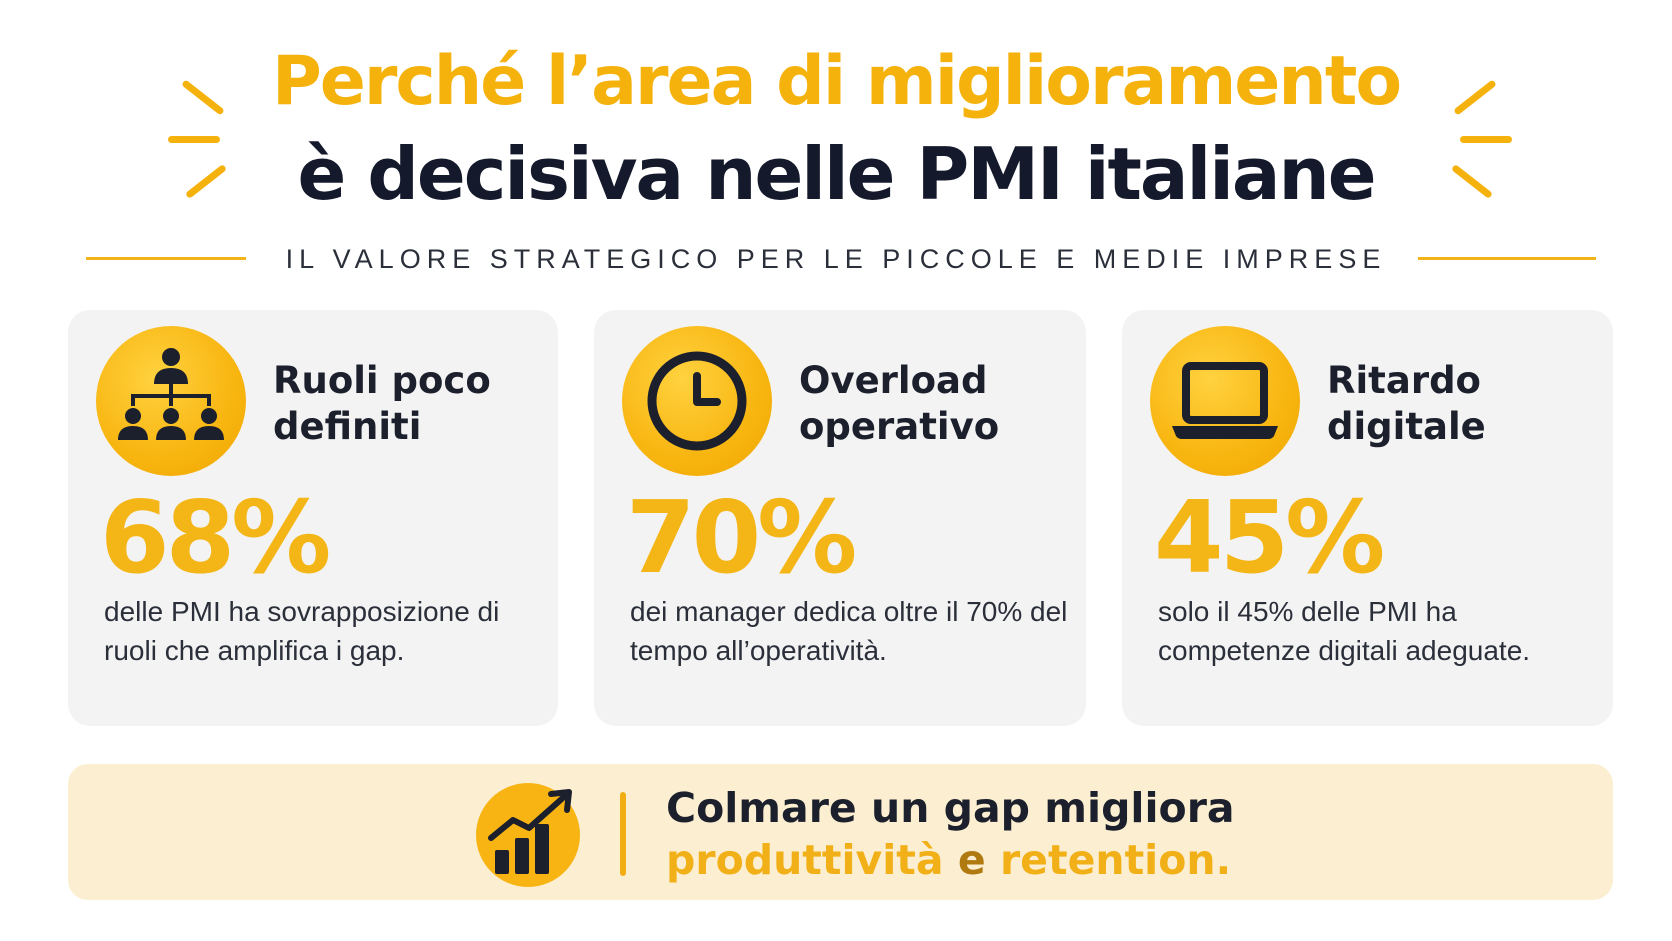 This screenshot has width=1672, height=941. I want to click on growth-chart-icon, so click(528, 835).